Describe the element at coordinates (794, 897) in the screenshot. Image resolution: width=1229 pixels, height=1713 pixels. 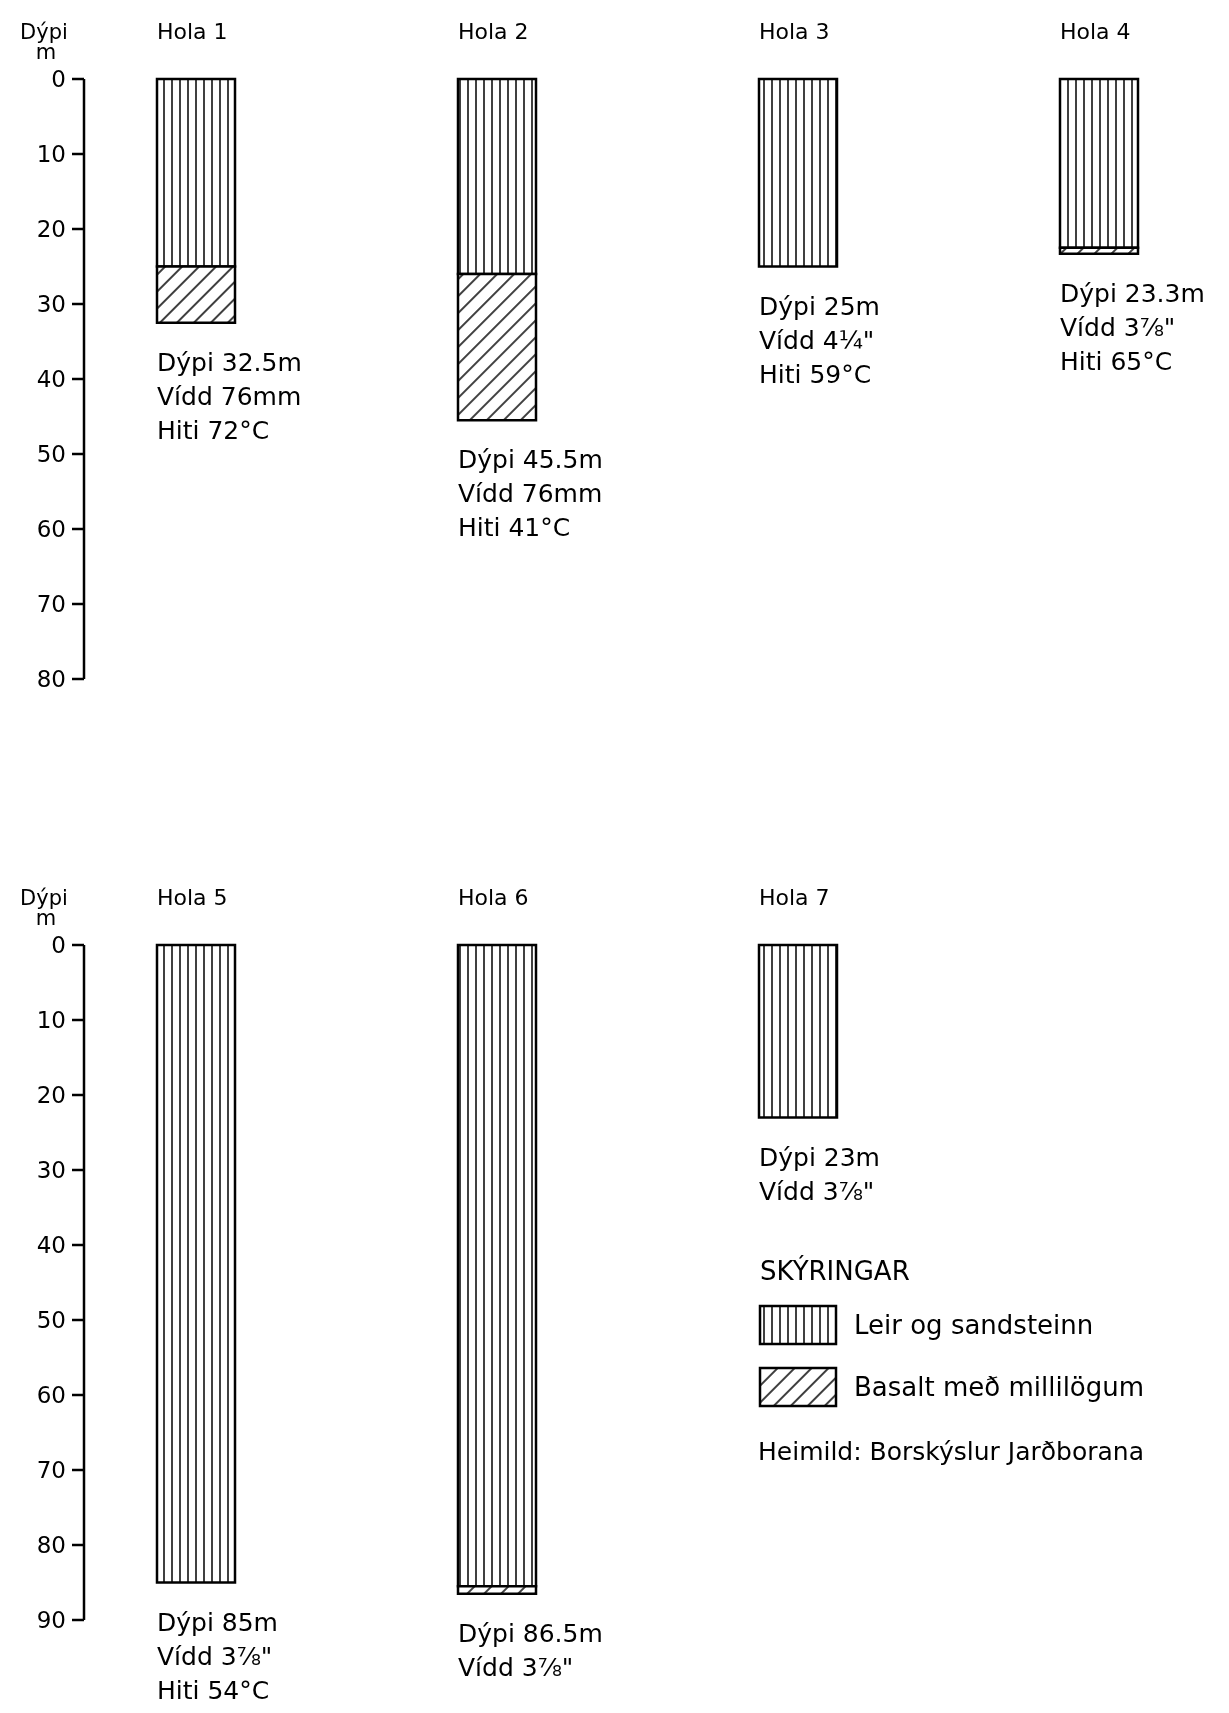
I see `x-tick-label: Hola 7` at that location.